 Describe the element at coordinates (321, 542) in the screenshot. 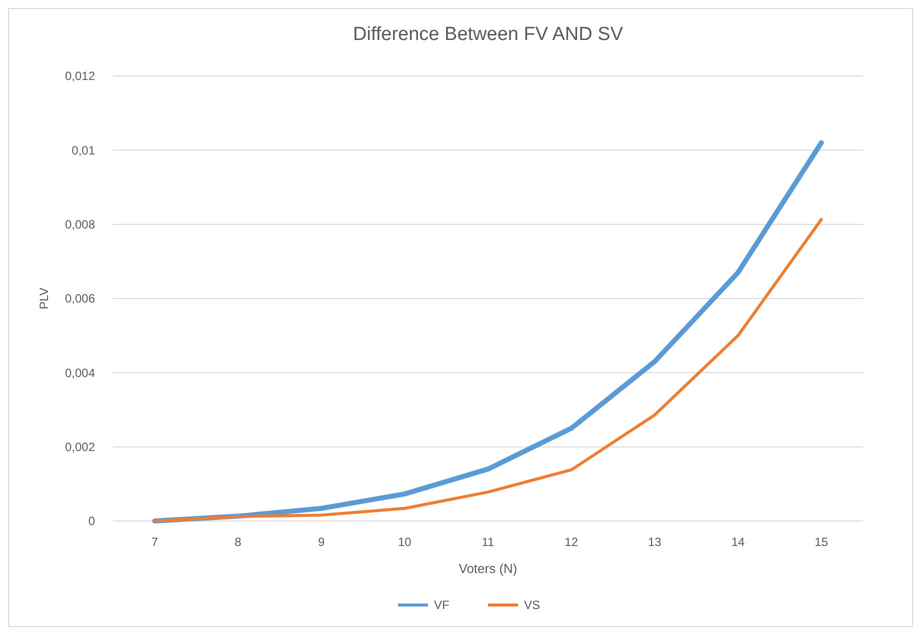

I see `x-tick-label: 9` at that location.